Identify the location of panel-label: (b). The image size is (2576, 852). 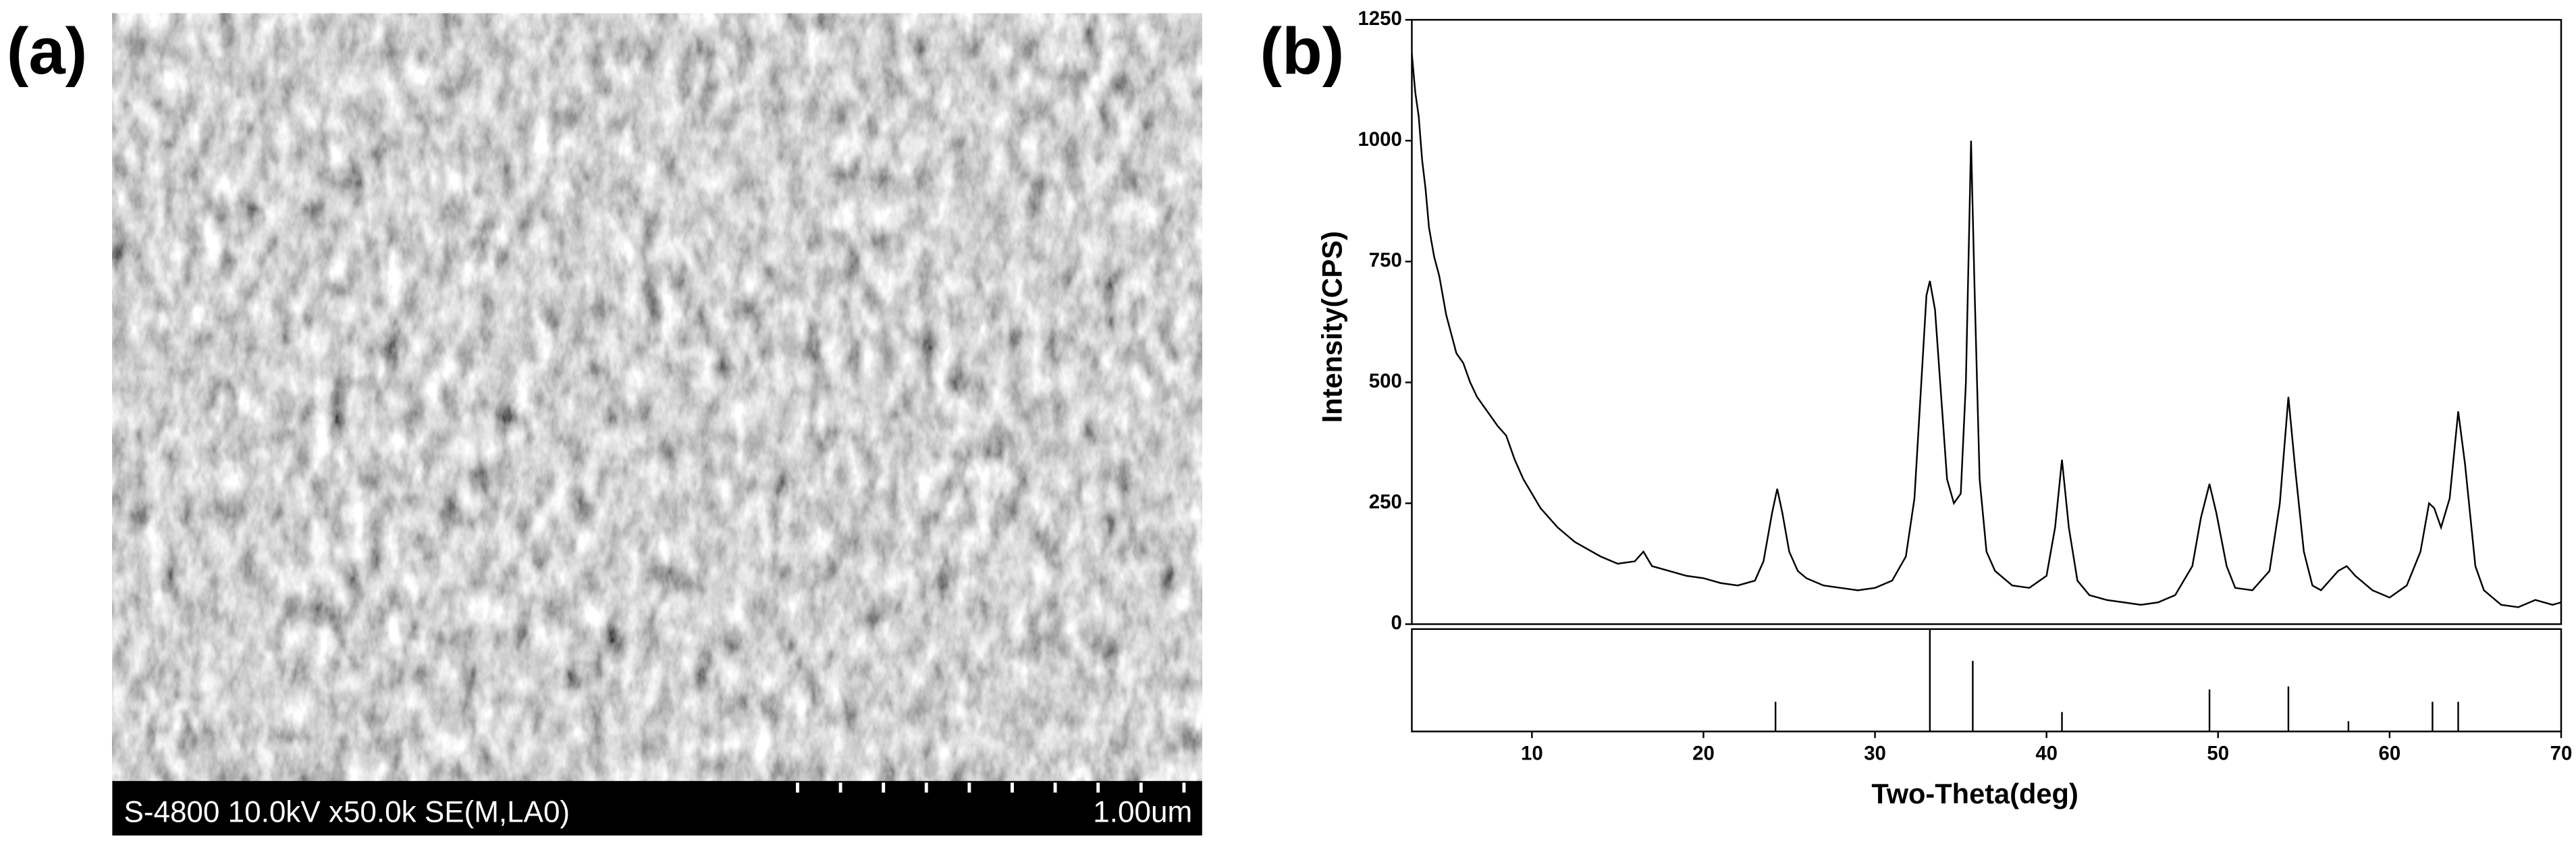
(1302, 51).